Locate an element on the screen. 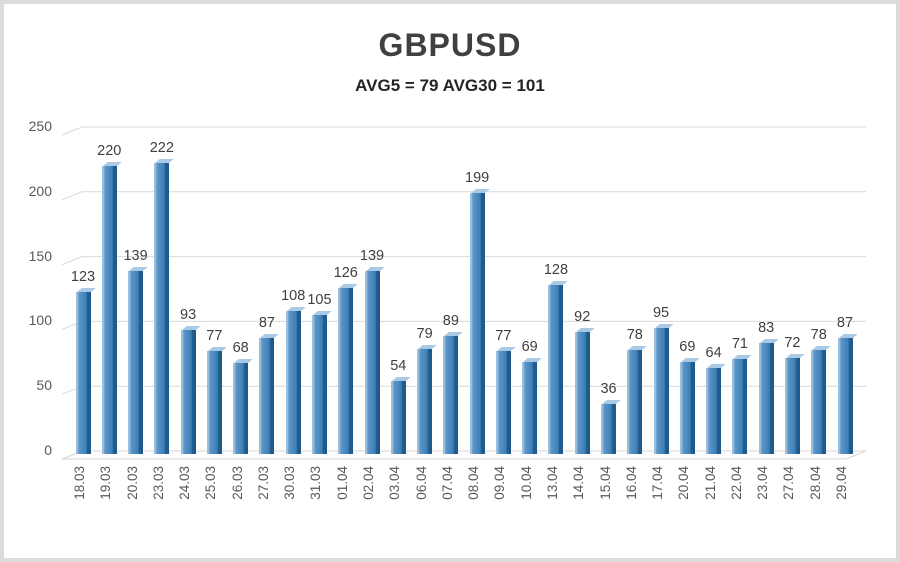  x-axis-label-08.04: 08.04 is located at coordinates (474, 483).